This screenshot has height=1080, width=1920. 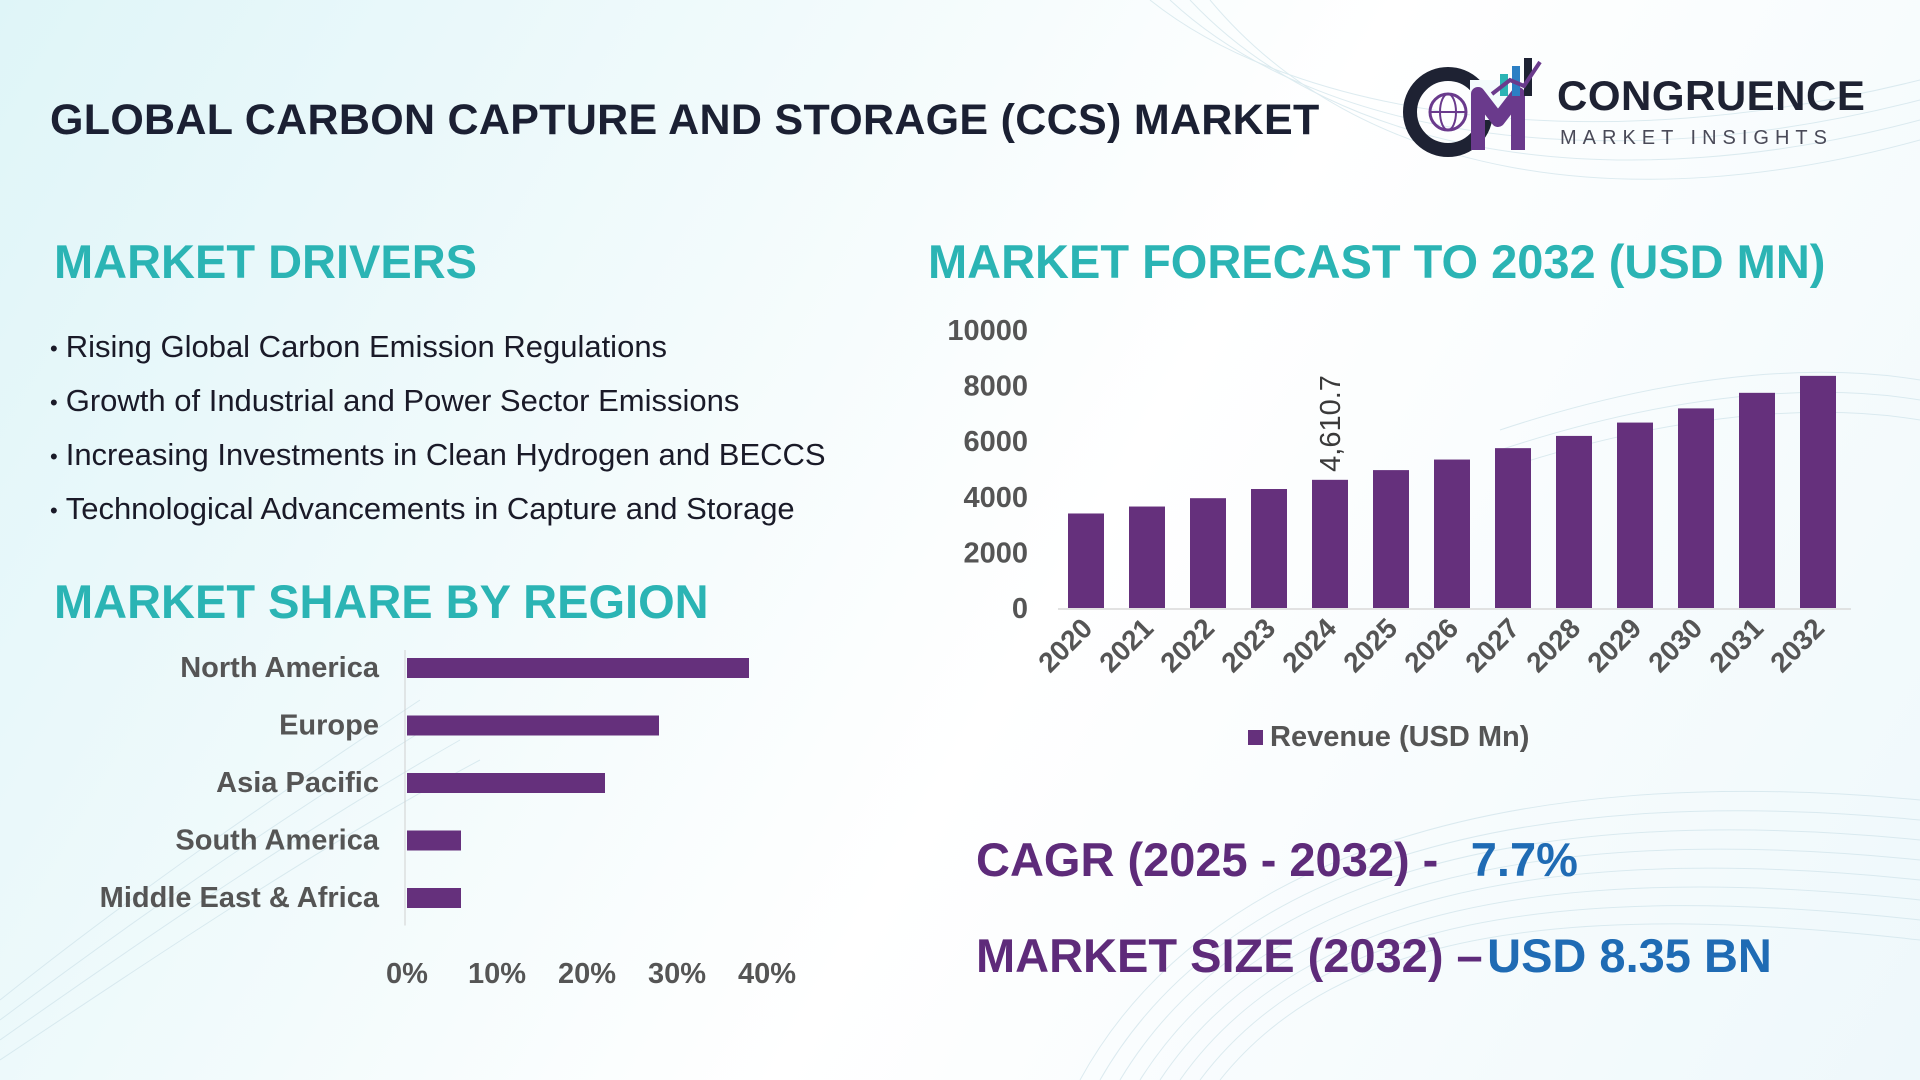 What do you see at coordinates (1248, 645) in the screenshot?
I see `forecast-x-tick-label: 2023` at bounding box center [1248, 645].